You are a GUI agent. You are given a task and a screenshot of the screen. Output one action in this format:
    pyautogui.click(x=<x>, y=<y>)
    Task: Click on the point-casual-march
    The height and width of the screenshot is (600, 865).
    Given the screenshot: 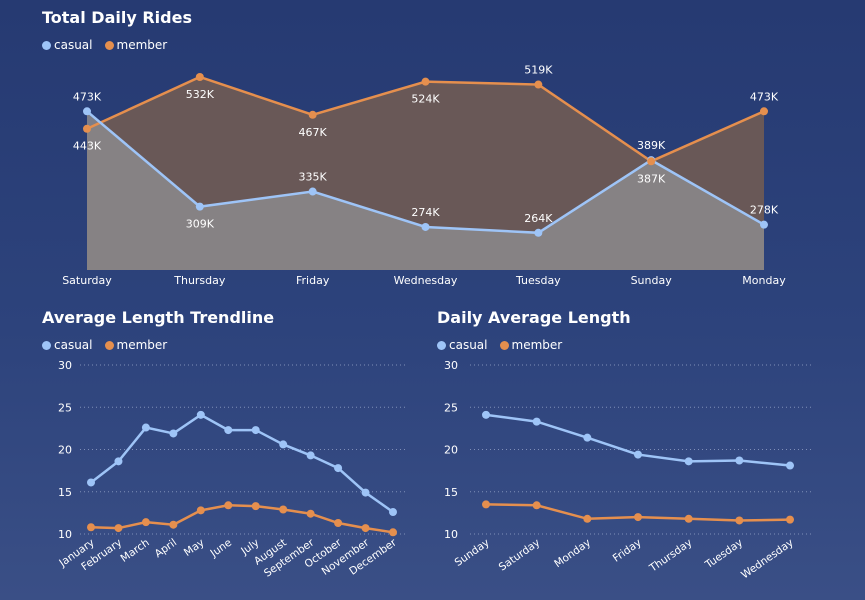 What is the action you would take?
    pyautogui.click(x=145, y=427)
    